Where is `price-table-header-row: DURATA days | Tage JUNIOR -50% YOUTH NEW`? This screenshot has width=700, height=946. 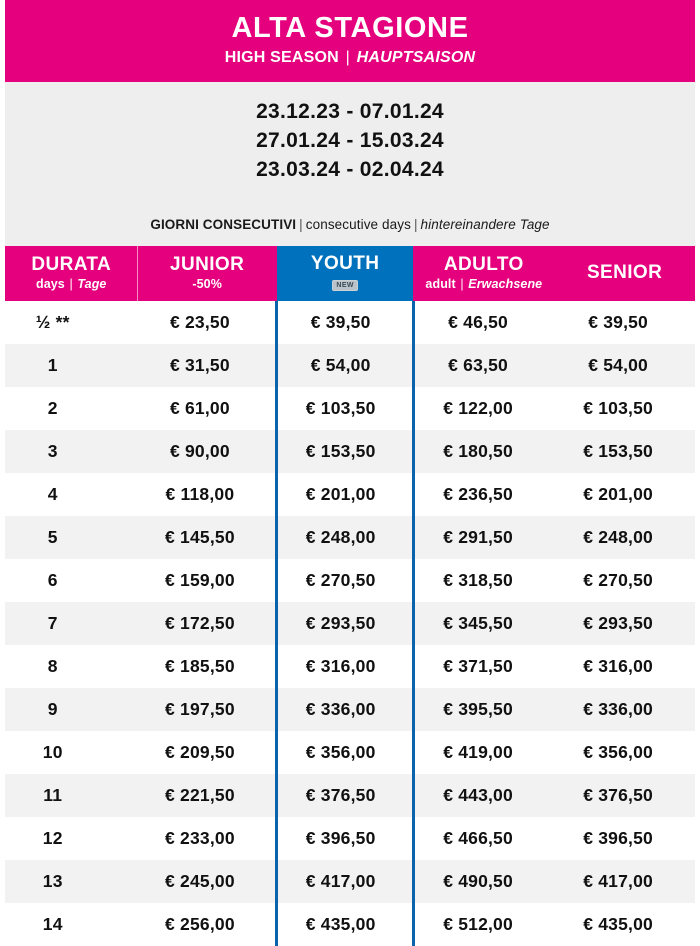
price-table-header-row: DURATA days | Tage JUNIOR -50% YOUTH NEW is located at coordinates (350, 274).